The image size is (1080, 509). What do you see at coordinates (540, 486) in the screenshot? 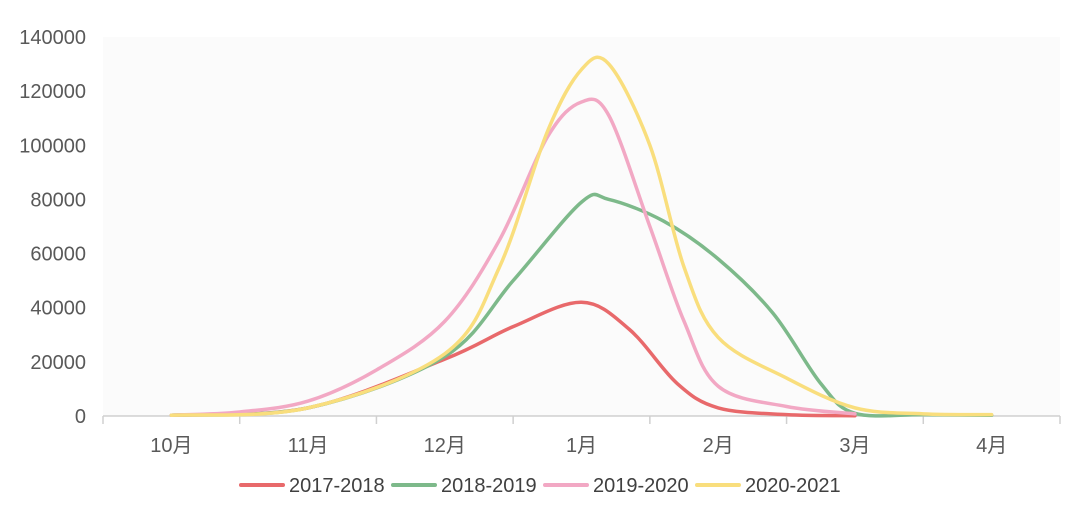
I see `legend: 2017-2018 2018-2019 2019-2020 2020-2021` at bounding box center [540, 486].